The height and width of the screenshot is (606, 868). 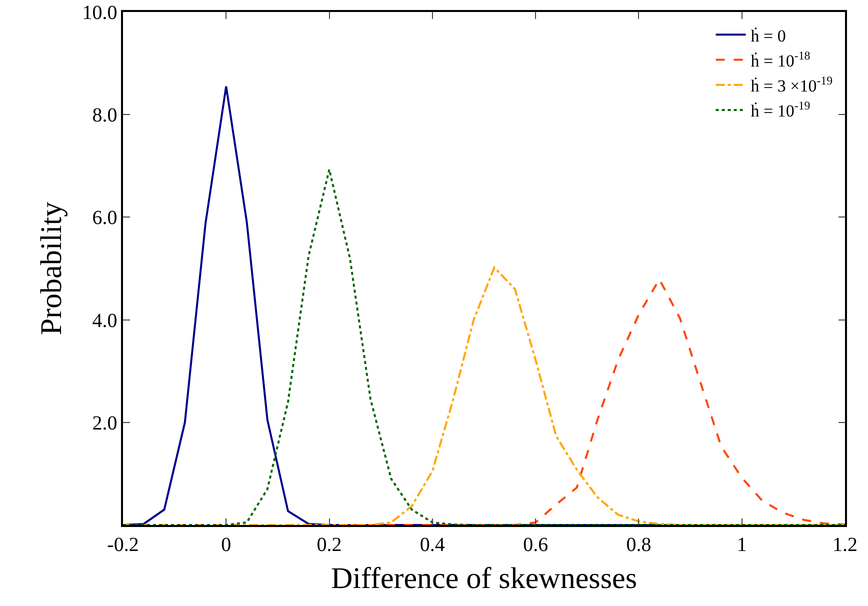 I want to click on x-tick-label: 0.4, so click(x=432, y=545).